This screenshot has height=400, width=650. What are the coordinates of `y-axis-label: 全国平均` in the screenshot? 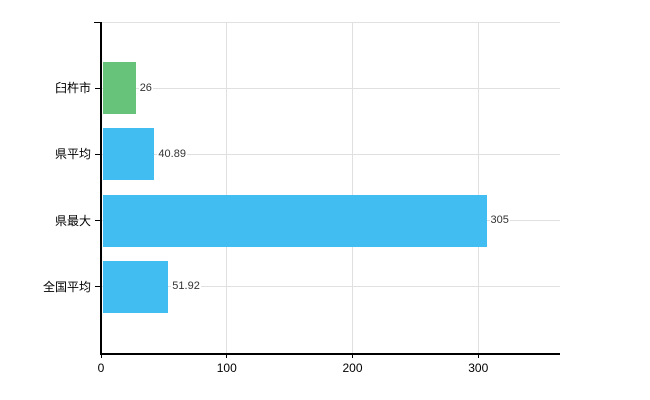 It's located at (66, 286).